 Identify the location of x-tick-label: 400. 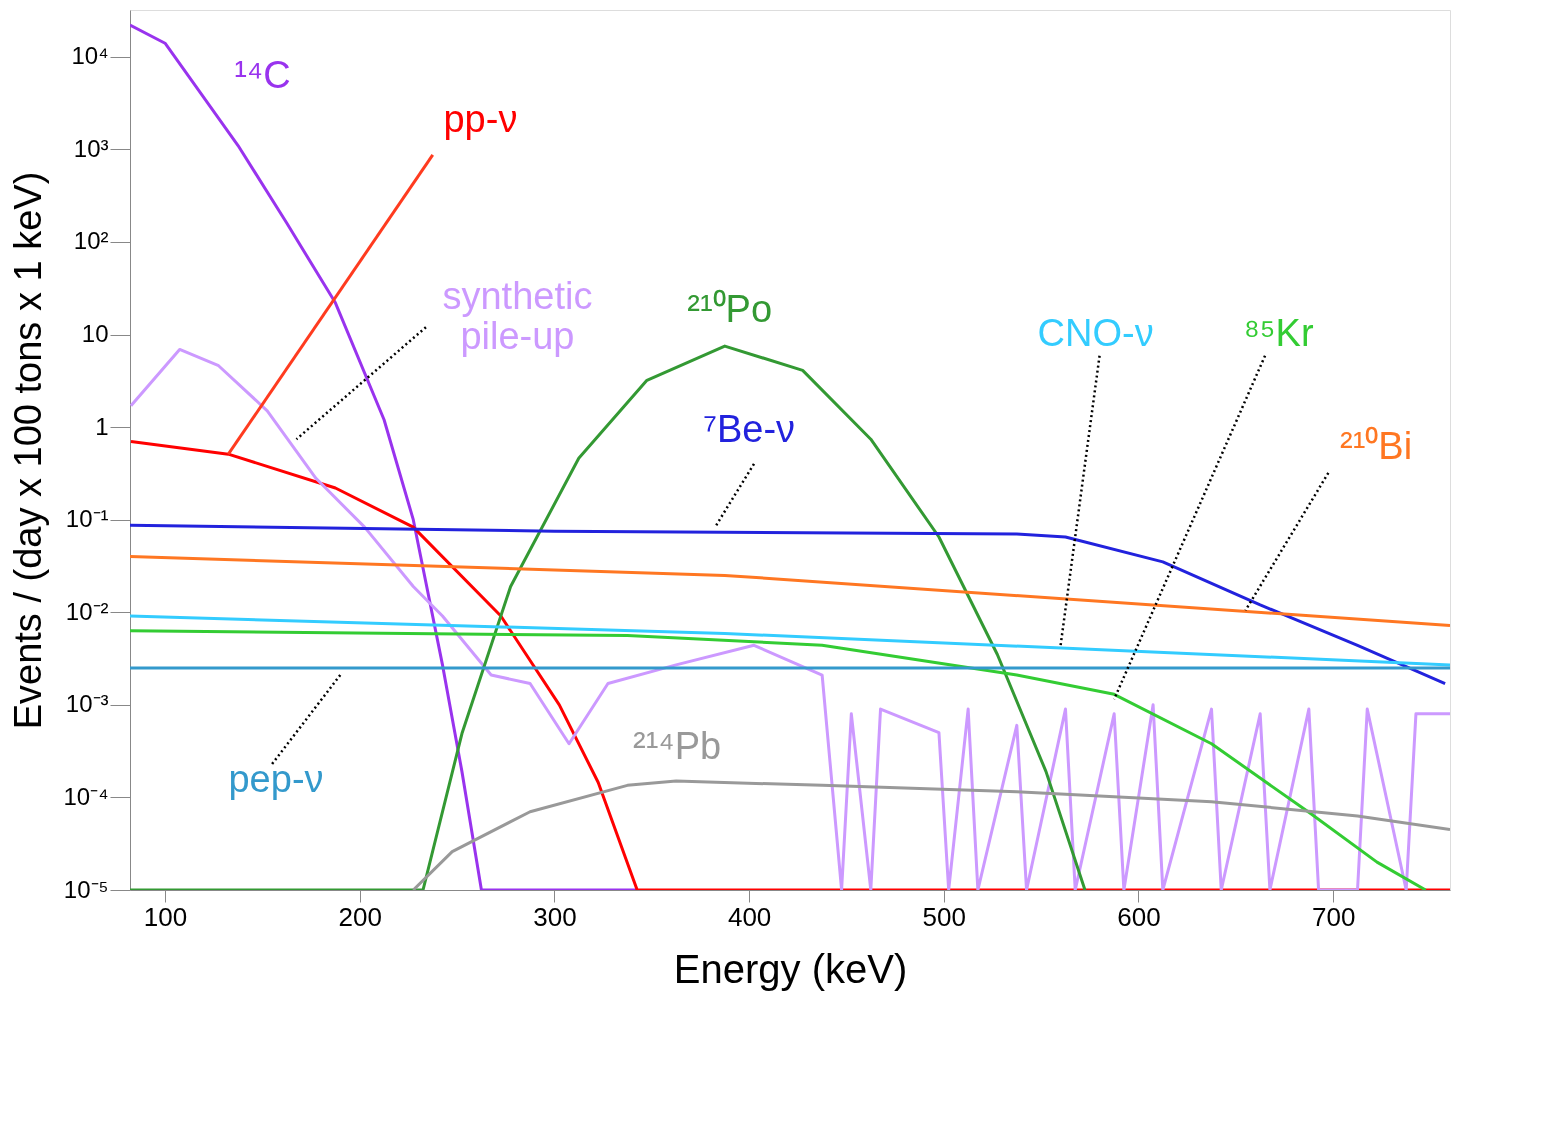
(749, 916).